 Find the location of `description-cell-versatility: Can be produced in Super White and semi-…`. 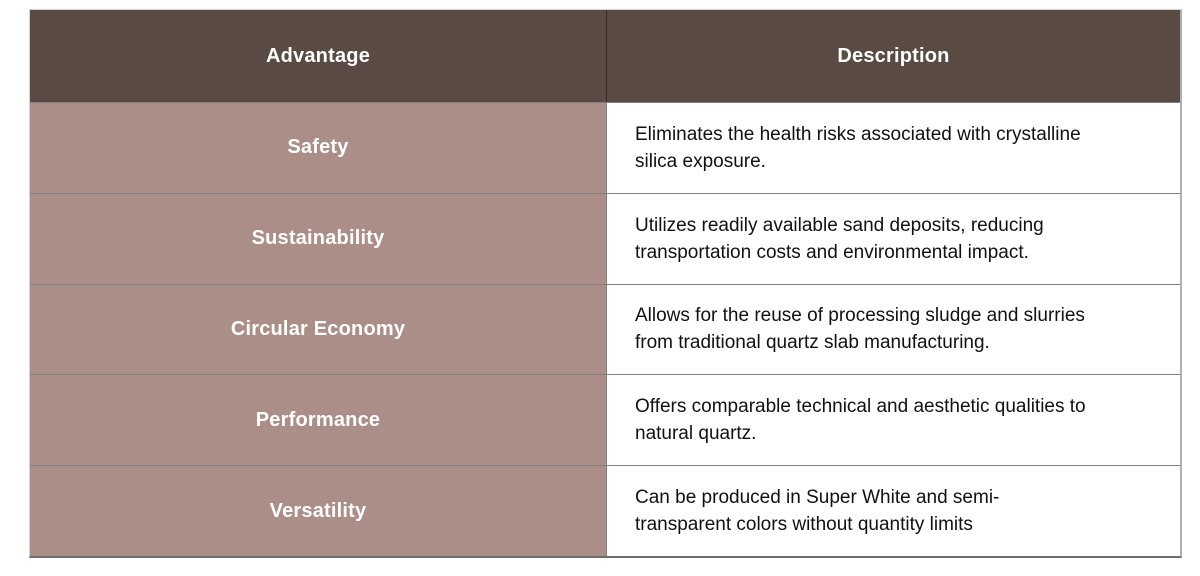

description-cell-versatility: Can be produced in Super White and semi-… is located at coordinates (893, 510).